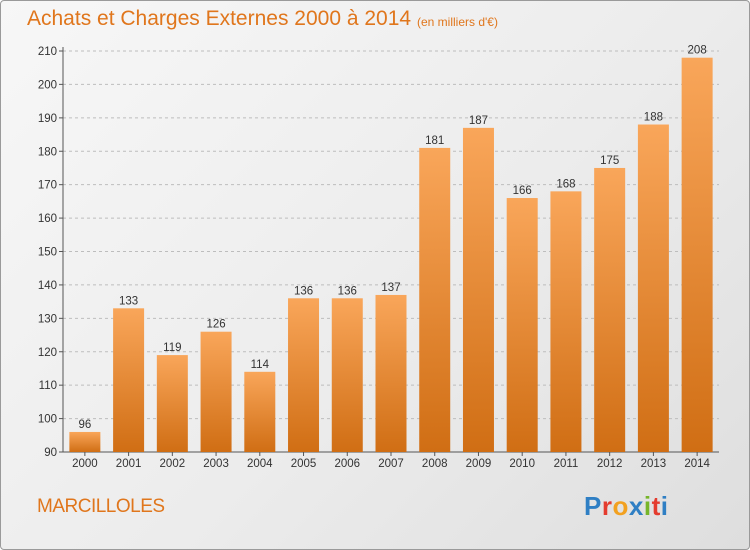  I want to click on x-tick-label-2001: 2001, so click(129, 464).